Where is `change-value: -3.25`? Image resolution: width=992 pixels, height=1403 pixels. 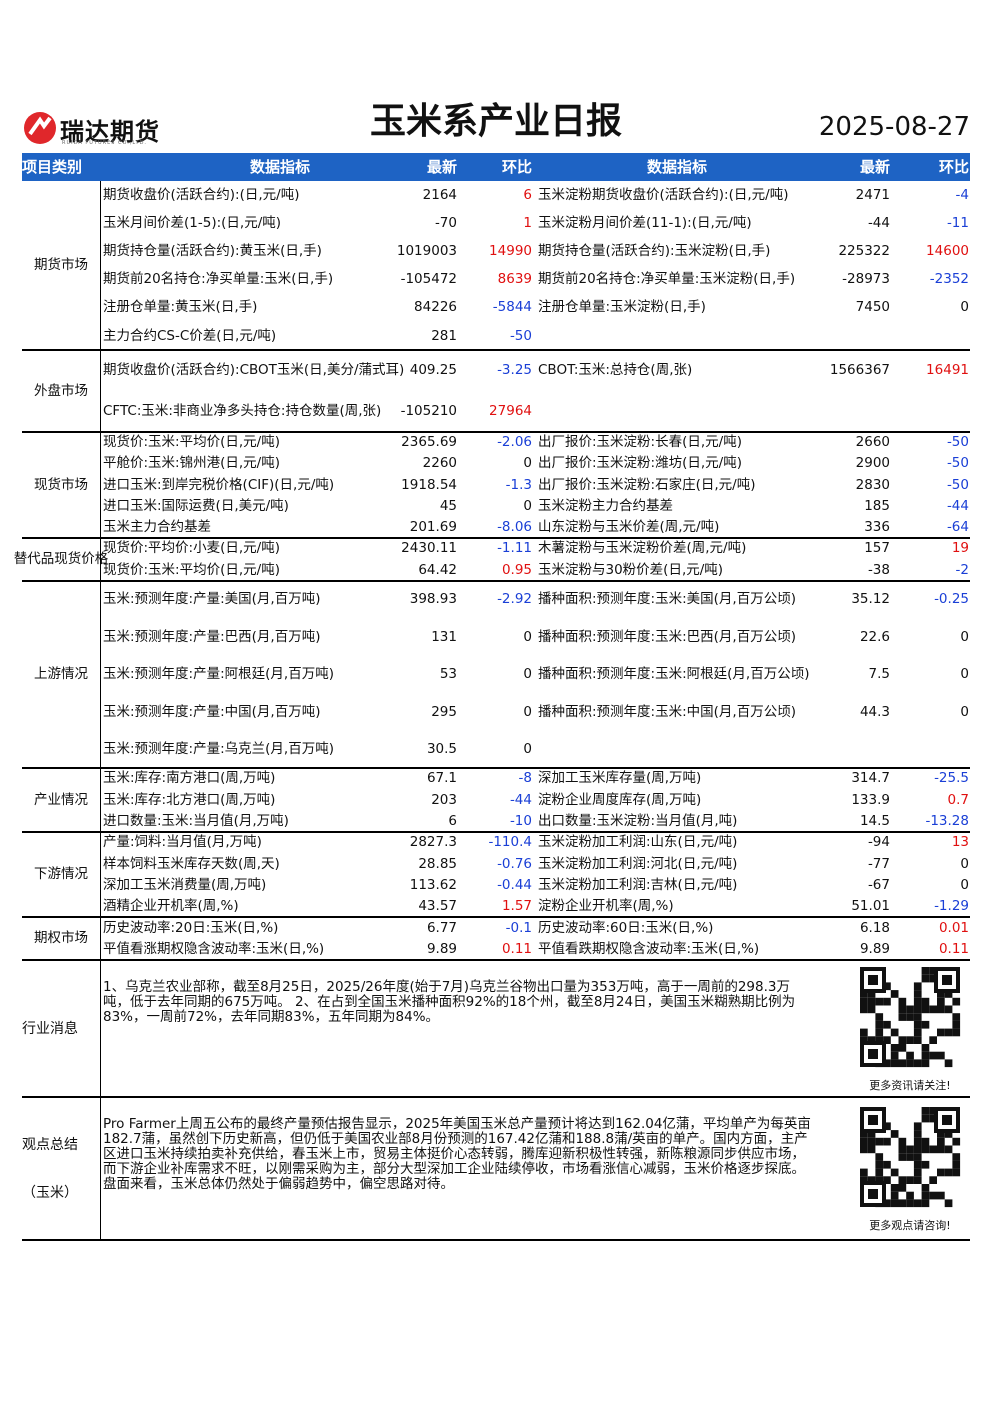 change-value: -3.25 is located at coordinates (514, 370).